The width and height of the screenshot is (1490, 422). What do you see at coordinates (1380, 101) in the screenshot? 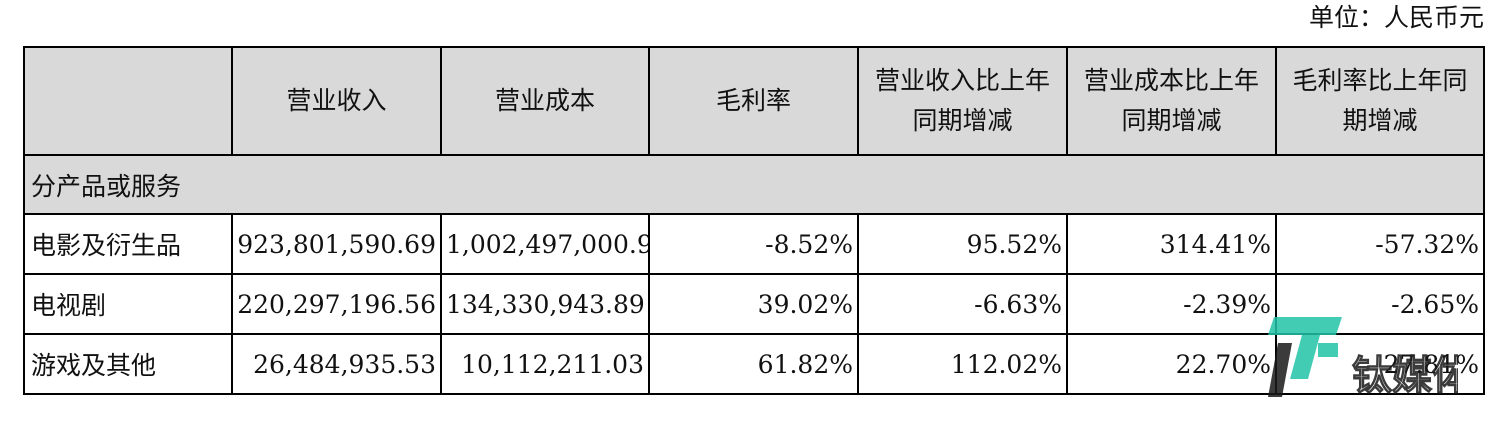
I see `header-margin-change: 毛利率比上年同期增减` at bounding box center [1380, 101].